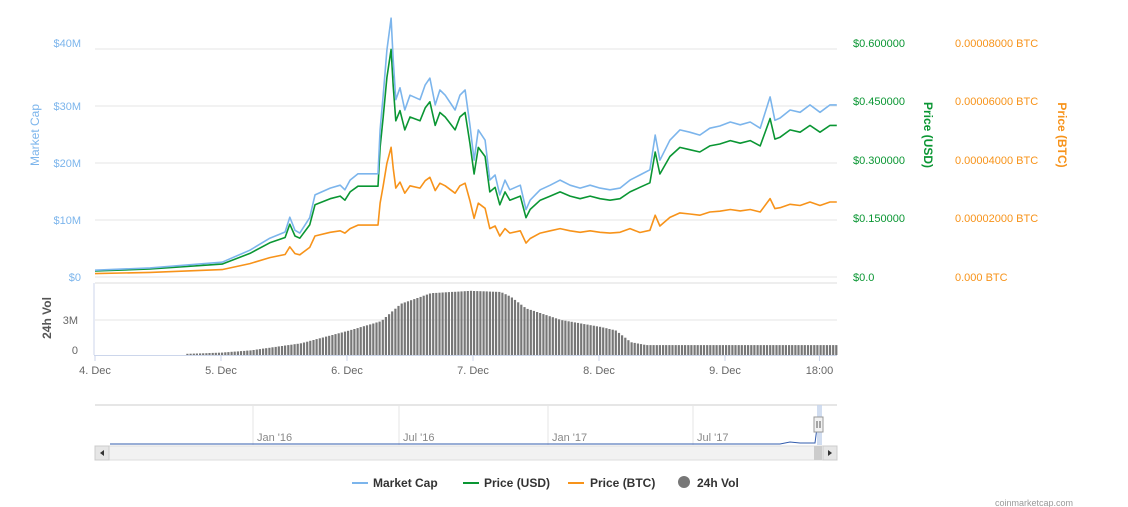  I want to click on vol-tick: 3M, so click(70, 321).